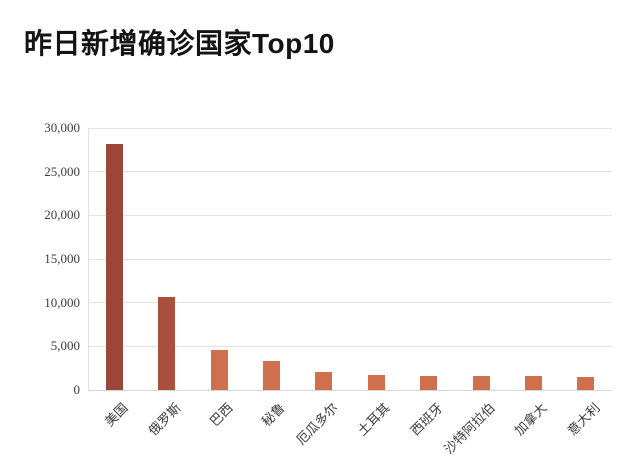 The height and width of the screenshot is (473, 640). Describe the element at coordinates (77, 389) in the screenshot. I see `y-tick-label: 0` at that location.